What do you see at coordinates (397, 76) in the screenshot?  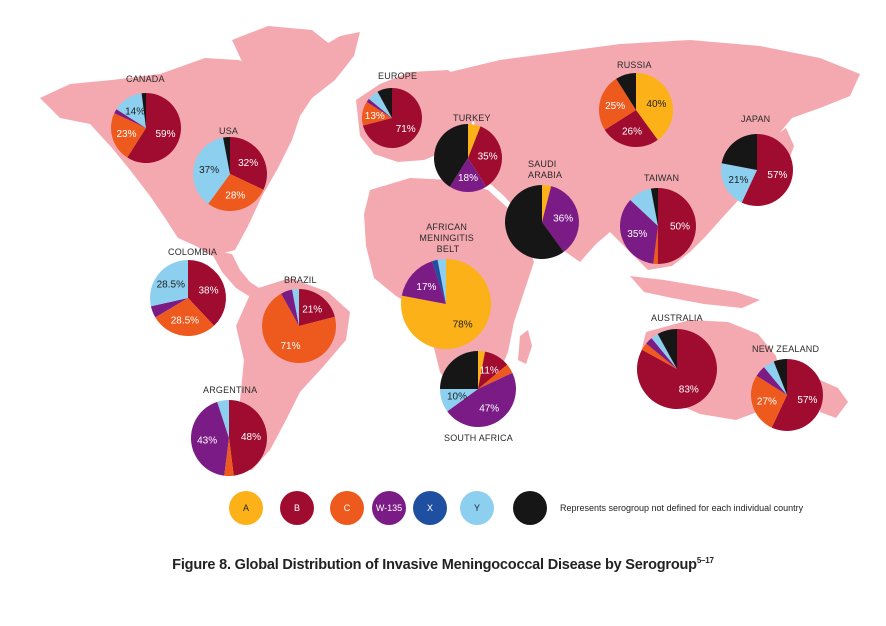 I see `region-label-europe: EUROPE` at bounding box center [397, 76].